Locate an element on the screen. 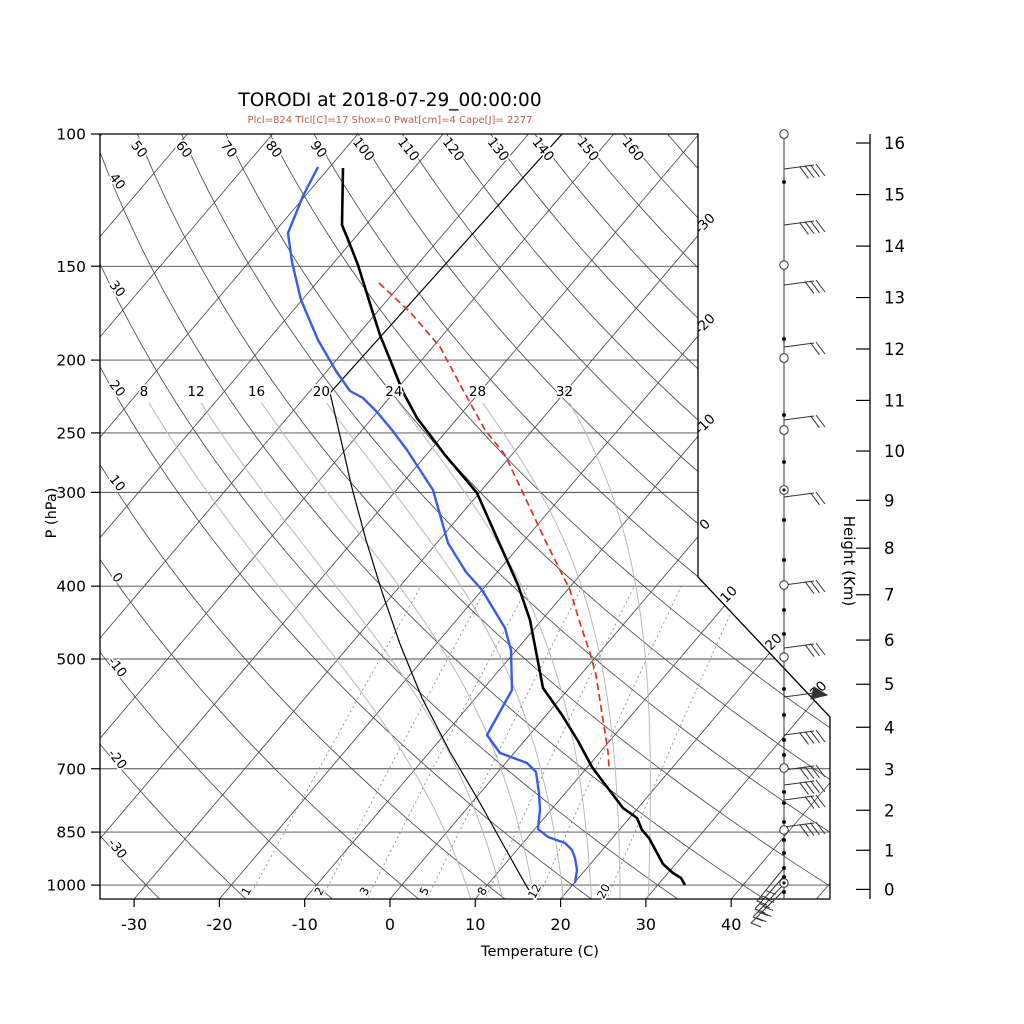 This screenshot has width=1024, height=1024. pressure-tick-label: 150 is located at coordinates (71, 267).